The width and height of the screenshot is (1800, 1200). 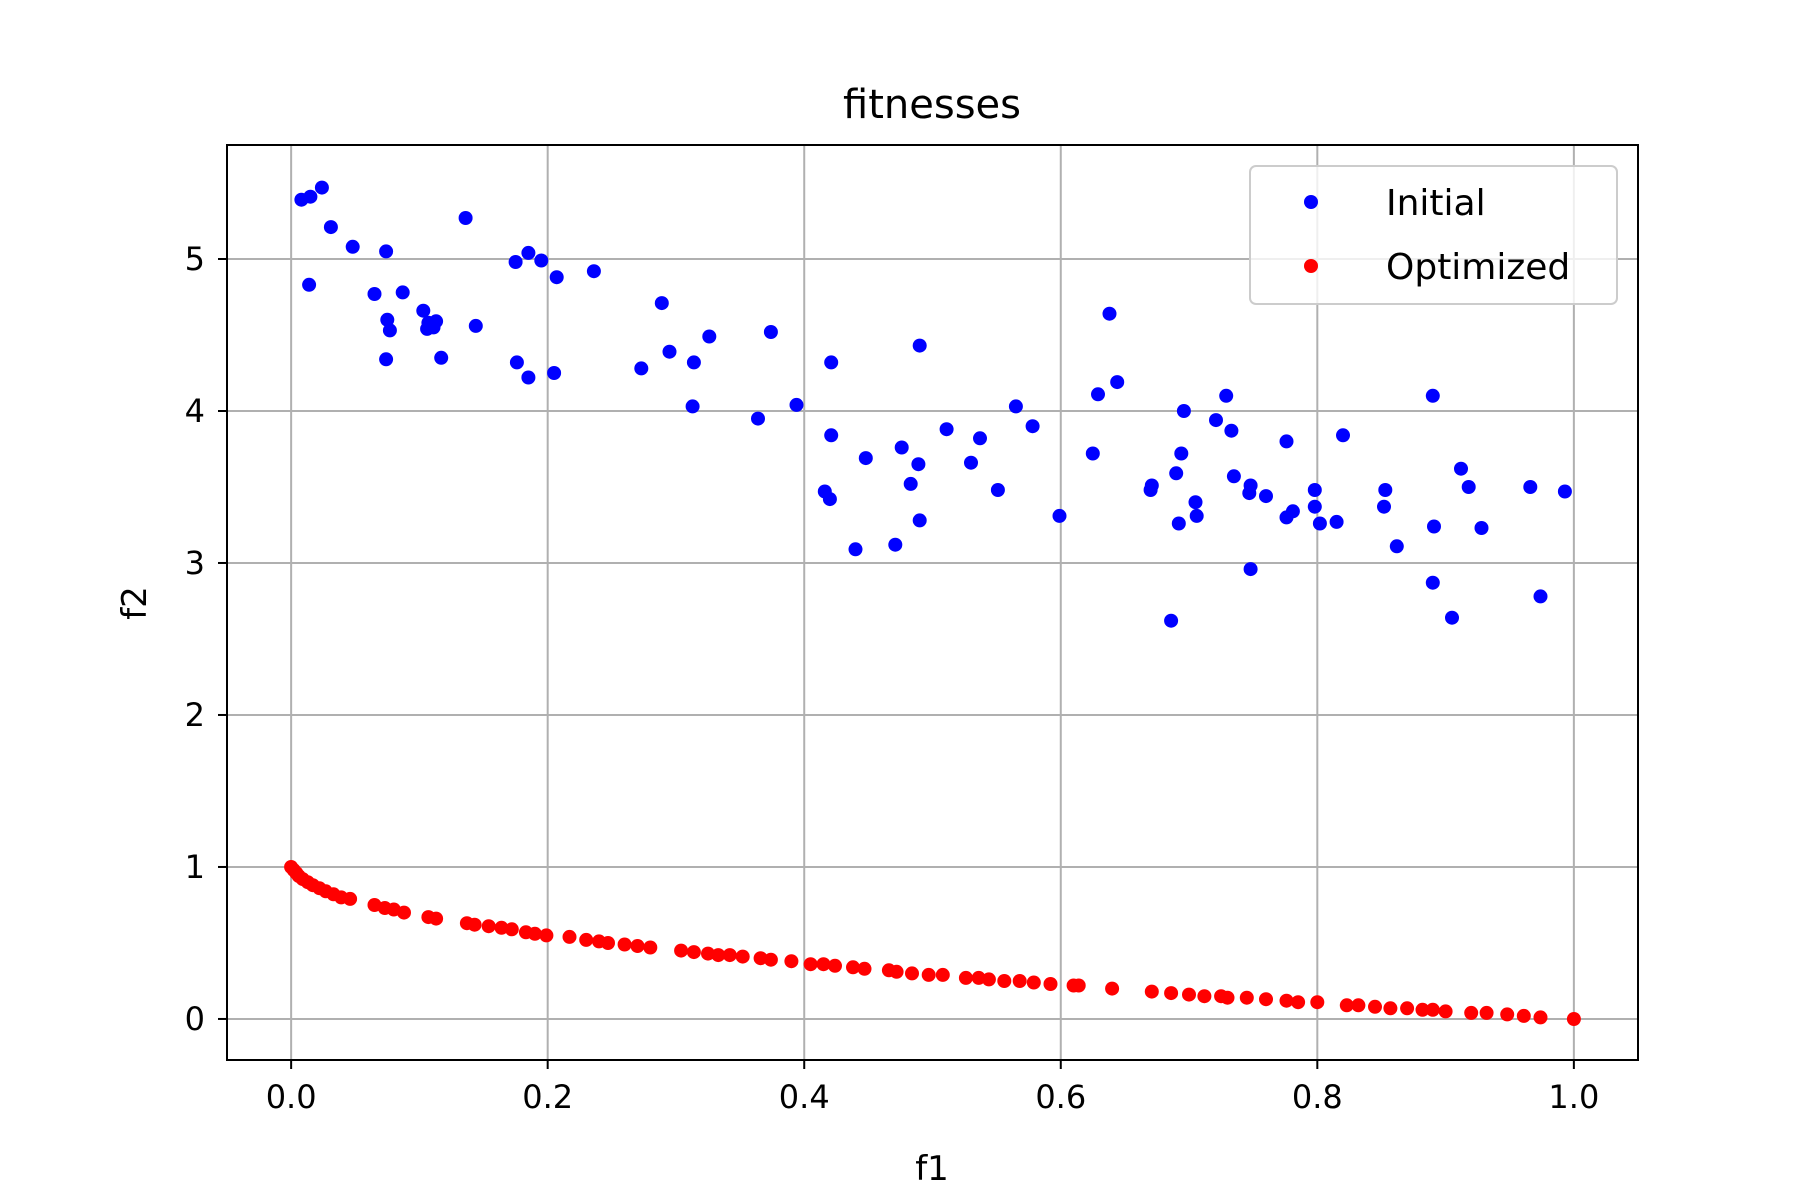 I want to click on y-tick-label: 4, so click(x=195, y=411).